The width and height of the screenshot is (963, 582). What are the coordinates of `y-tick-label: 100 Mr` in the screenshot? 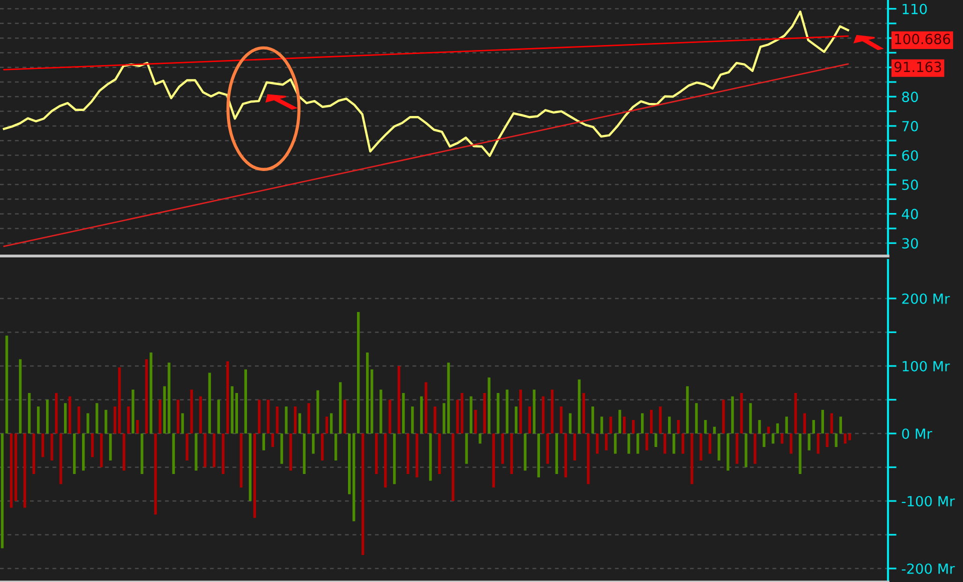 It's located at (926, 366).